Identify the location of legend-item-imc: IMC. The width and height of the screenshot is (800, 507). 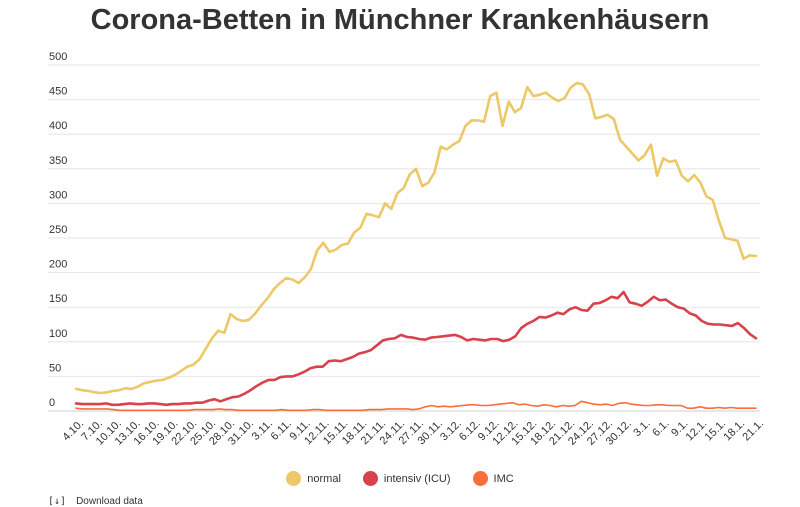
(493, 478).